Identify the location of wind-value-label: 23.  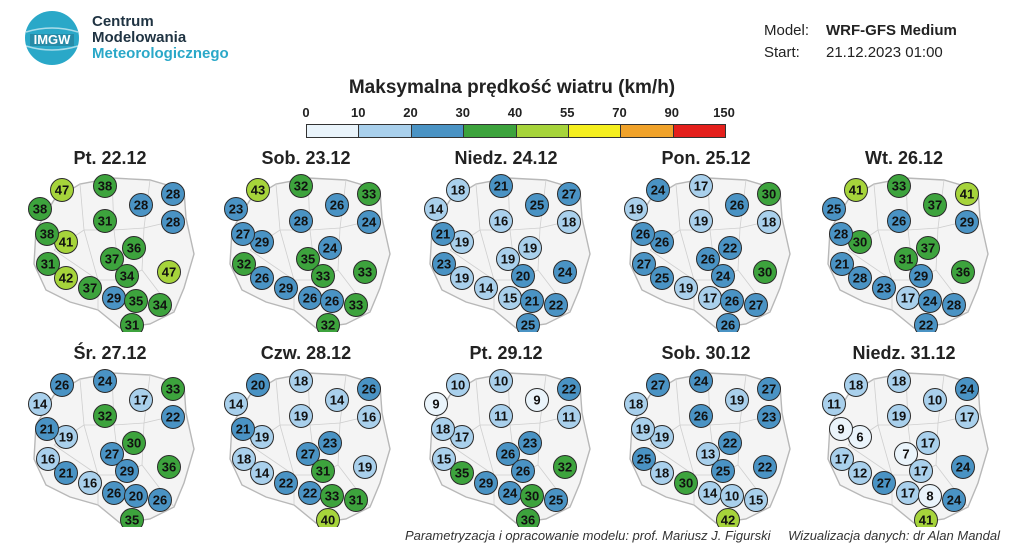
(330, 443).